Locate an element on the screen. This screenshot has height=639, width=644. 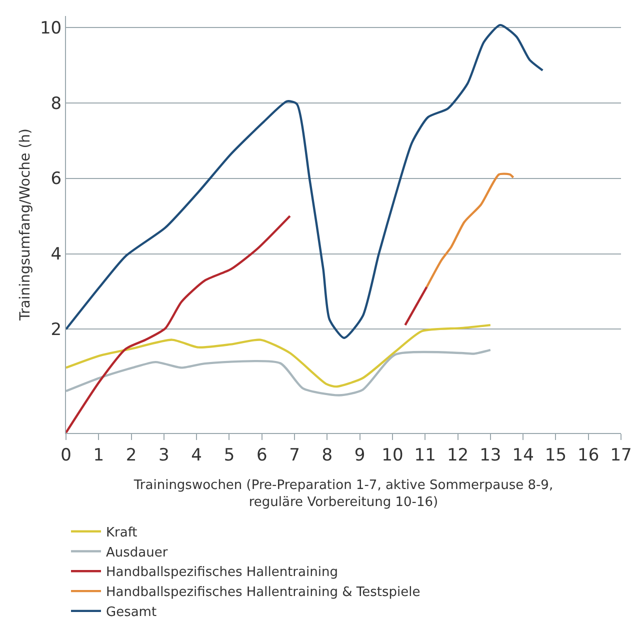
x-tick-label: 1 is located at coordinates (98, 455).